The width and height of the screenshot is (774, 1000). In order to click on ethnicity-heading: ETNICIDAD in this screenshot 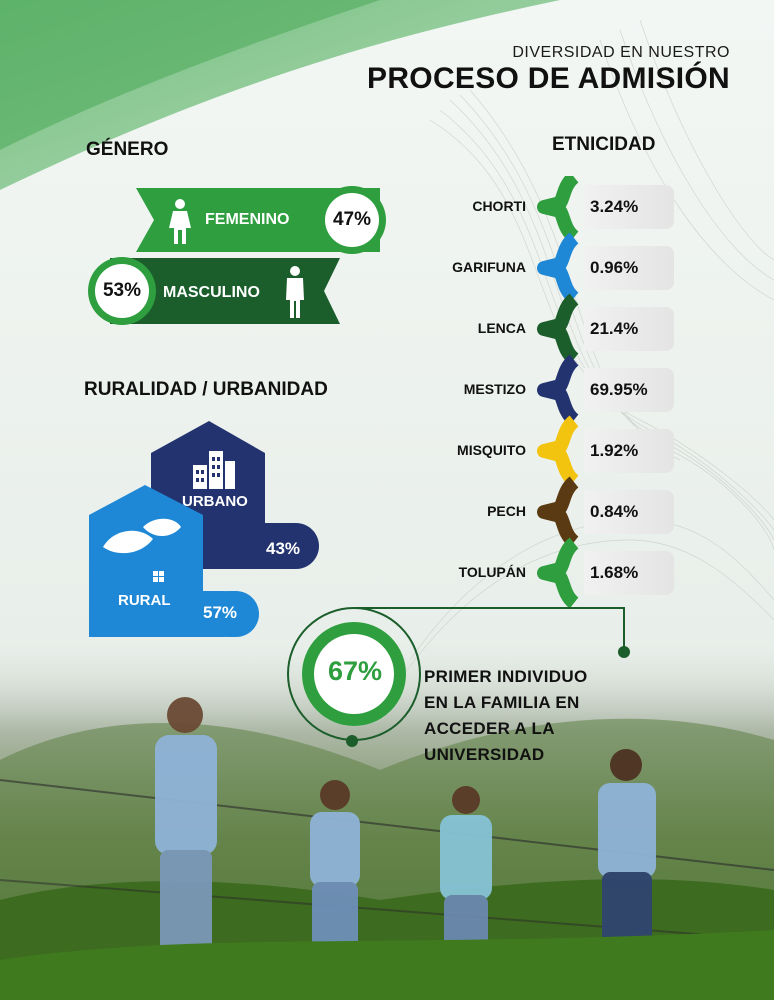, I will do `click(604, 144)`.